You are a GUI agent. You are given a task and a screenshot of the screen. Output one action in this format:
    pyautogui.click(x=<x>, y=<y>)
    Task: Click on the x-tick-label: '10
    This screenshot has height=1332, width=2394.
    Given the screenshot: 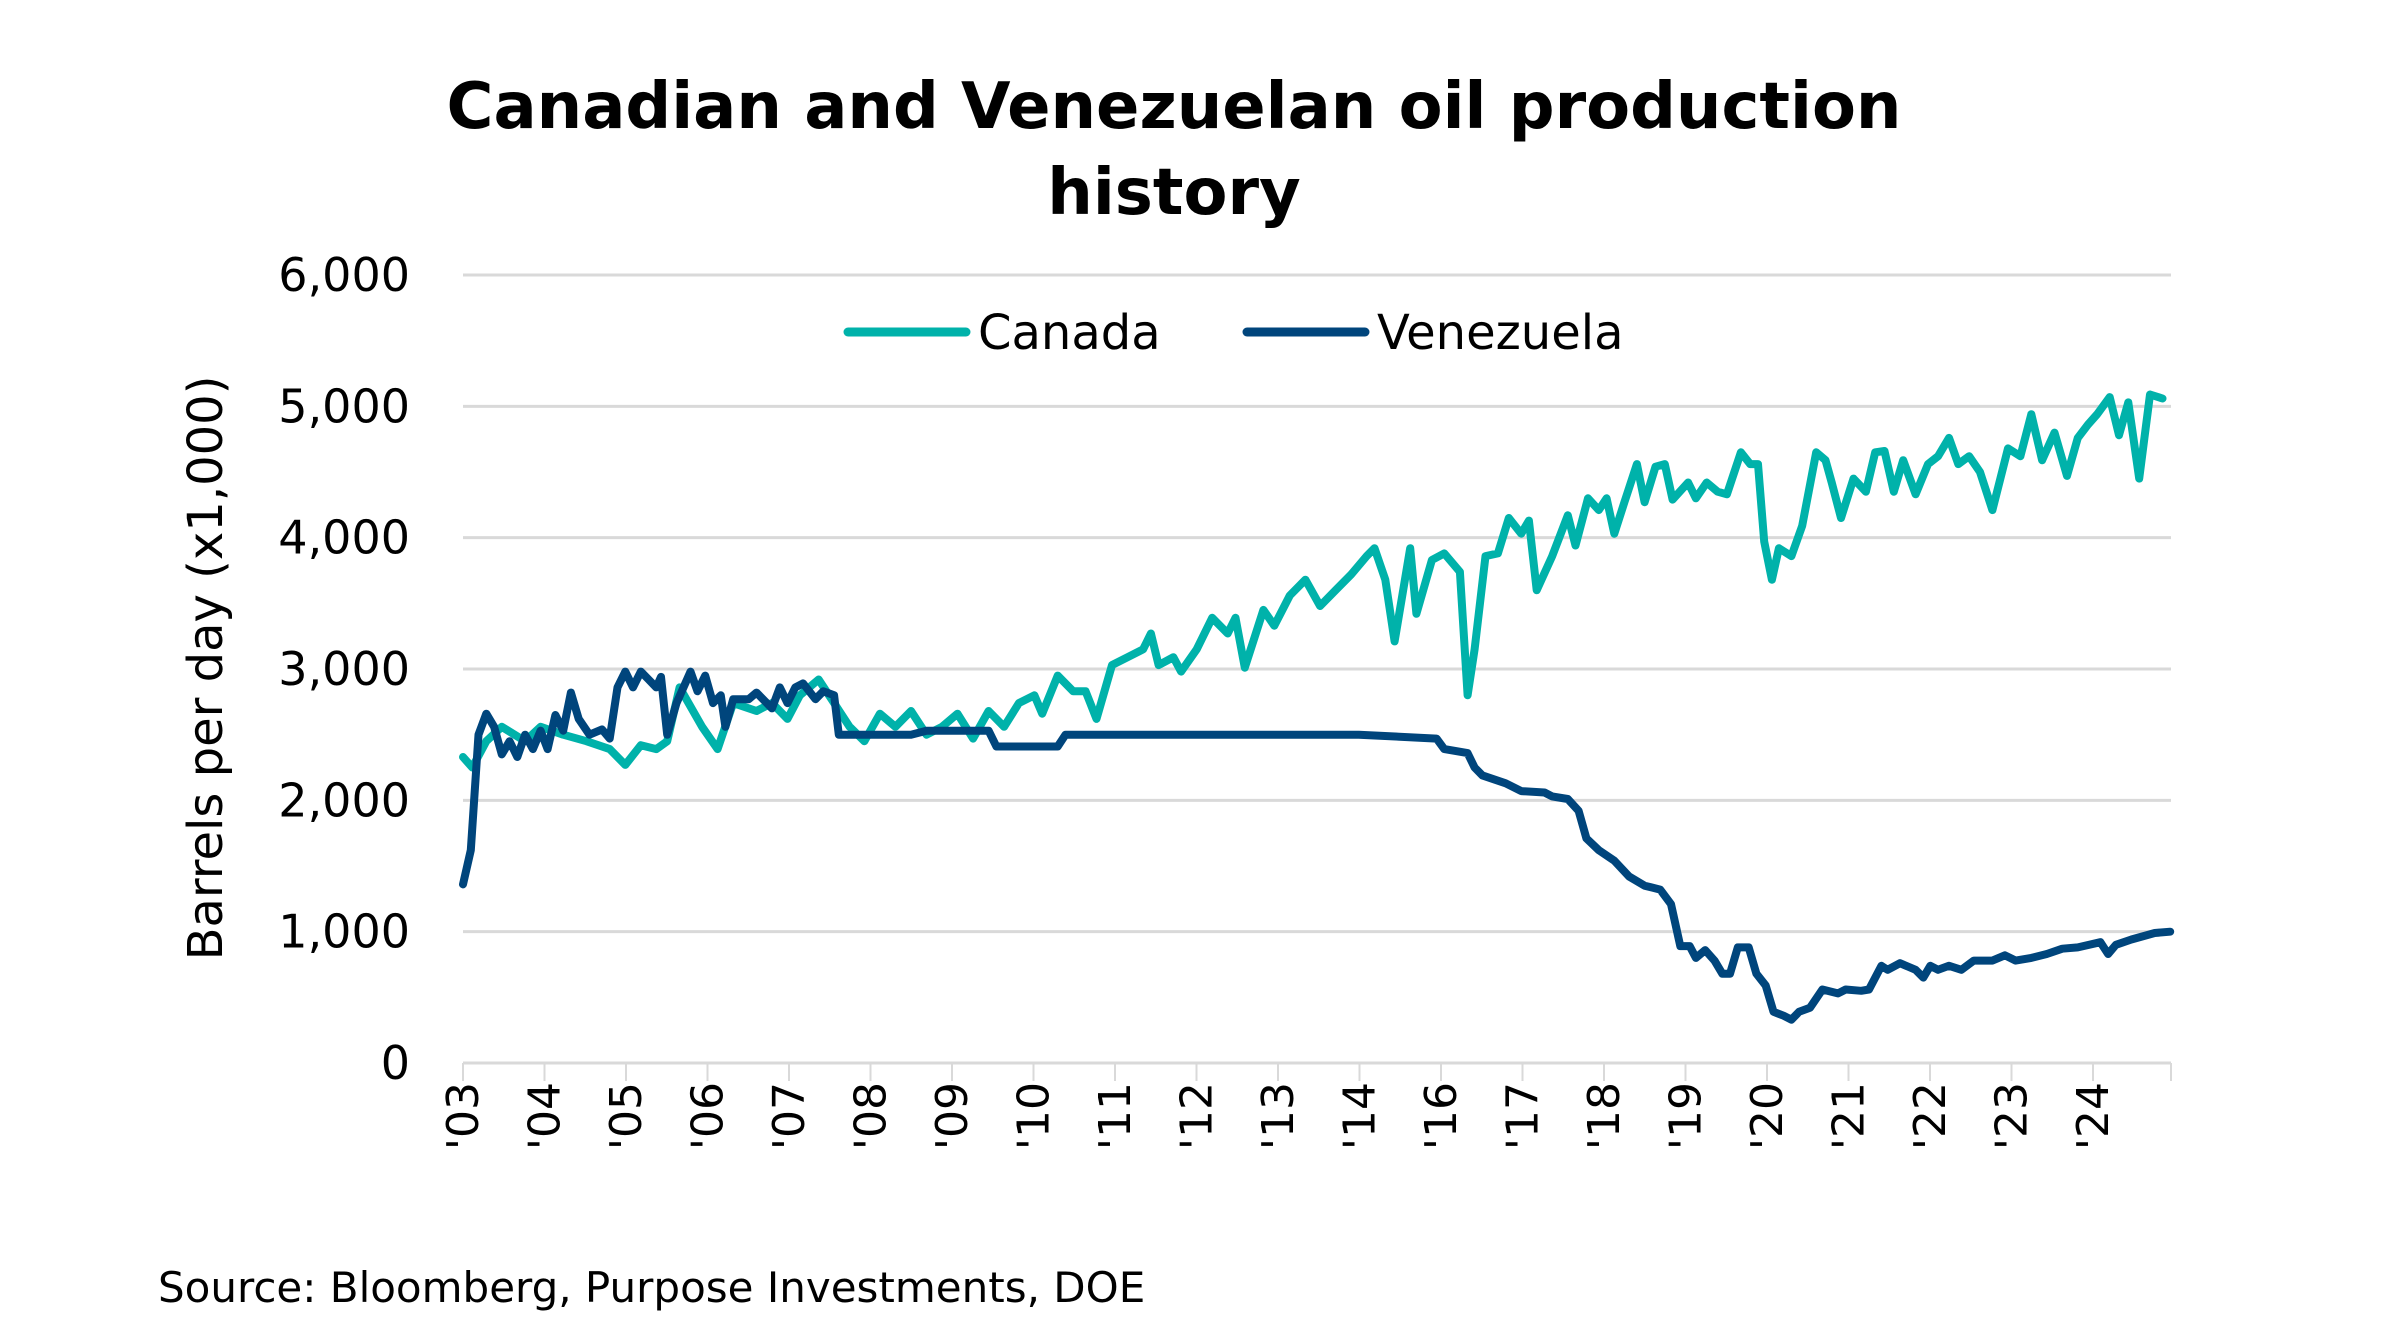 What is the action you would take?
    pyautogui.click(x=1034, y=1116)
    